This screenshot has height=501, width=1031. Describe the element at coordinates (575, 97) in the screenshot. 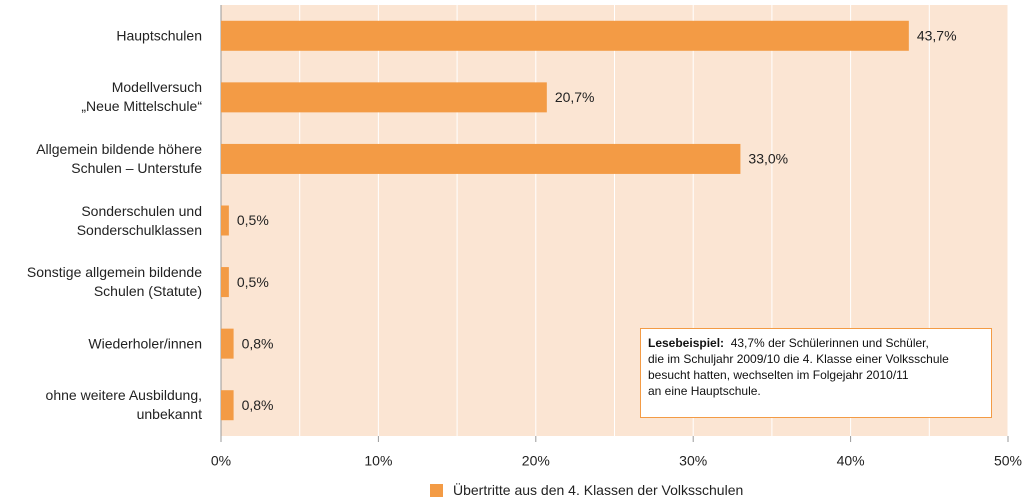

I see `value-label: 20,7%` at that location.